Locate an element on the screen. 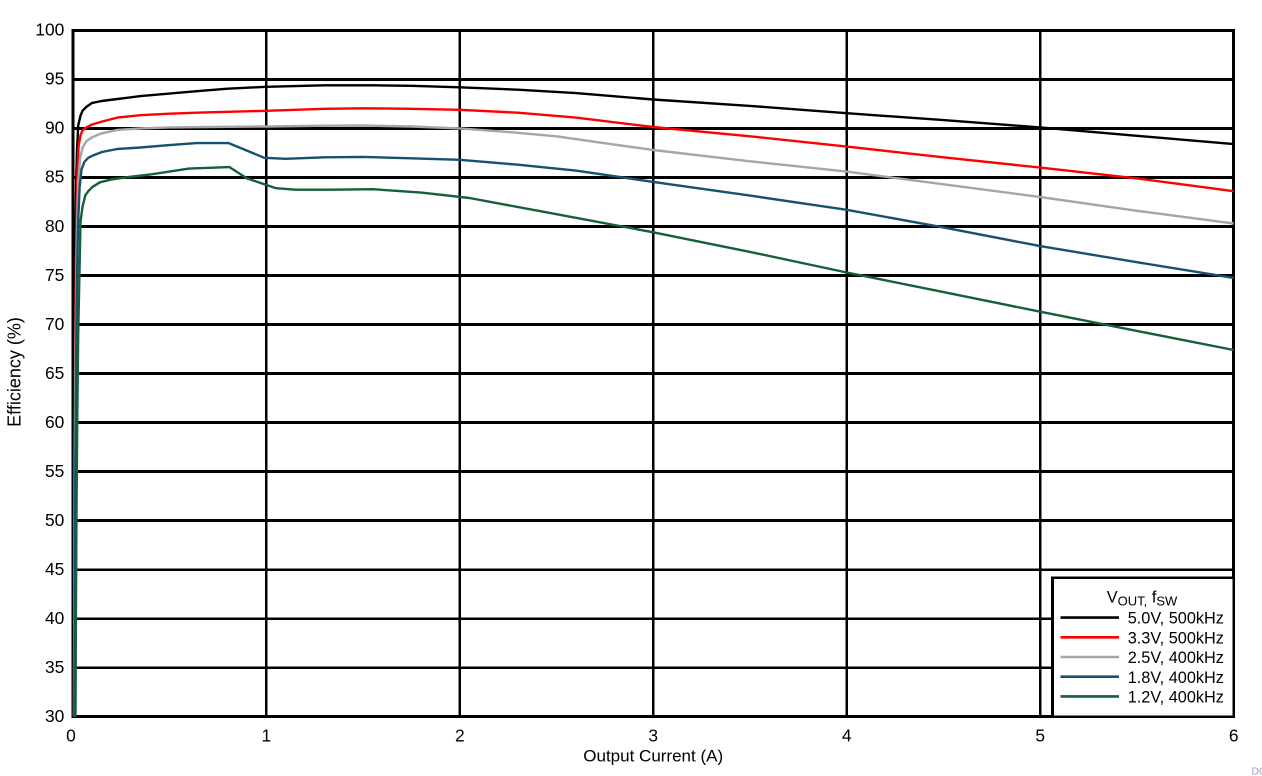  svg-text: 80 is located at coordinates (54, 226).